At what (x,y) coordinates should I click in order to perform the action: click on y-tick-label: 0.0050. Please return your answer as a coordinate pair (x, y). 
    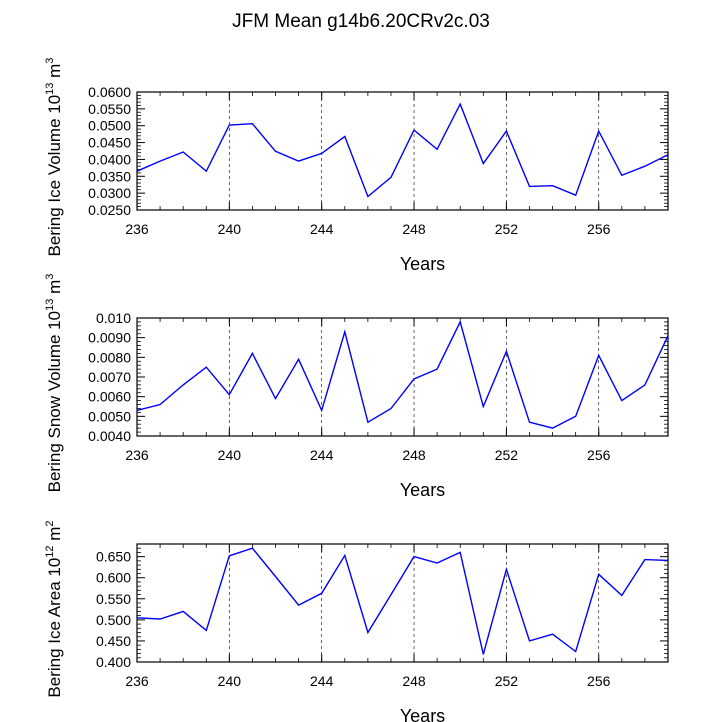
    Looking at the image, I should click on (109, 416).